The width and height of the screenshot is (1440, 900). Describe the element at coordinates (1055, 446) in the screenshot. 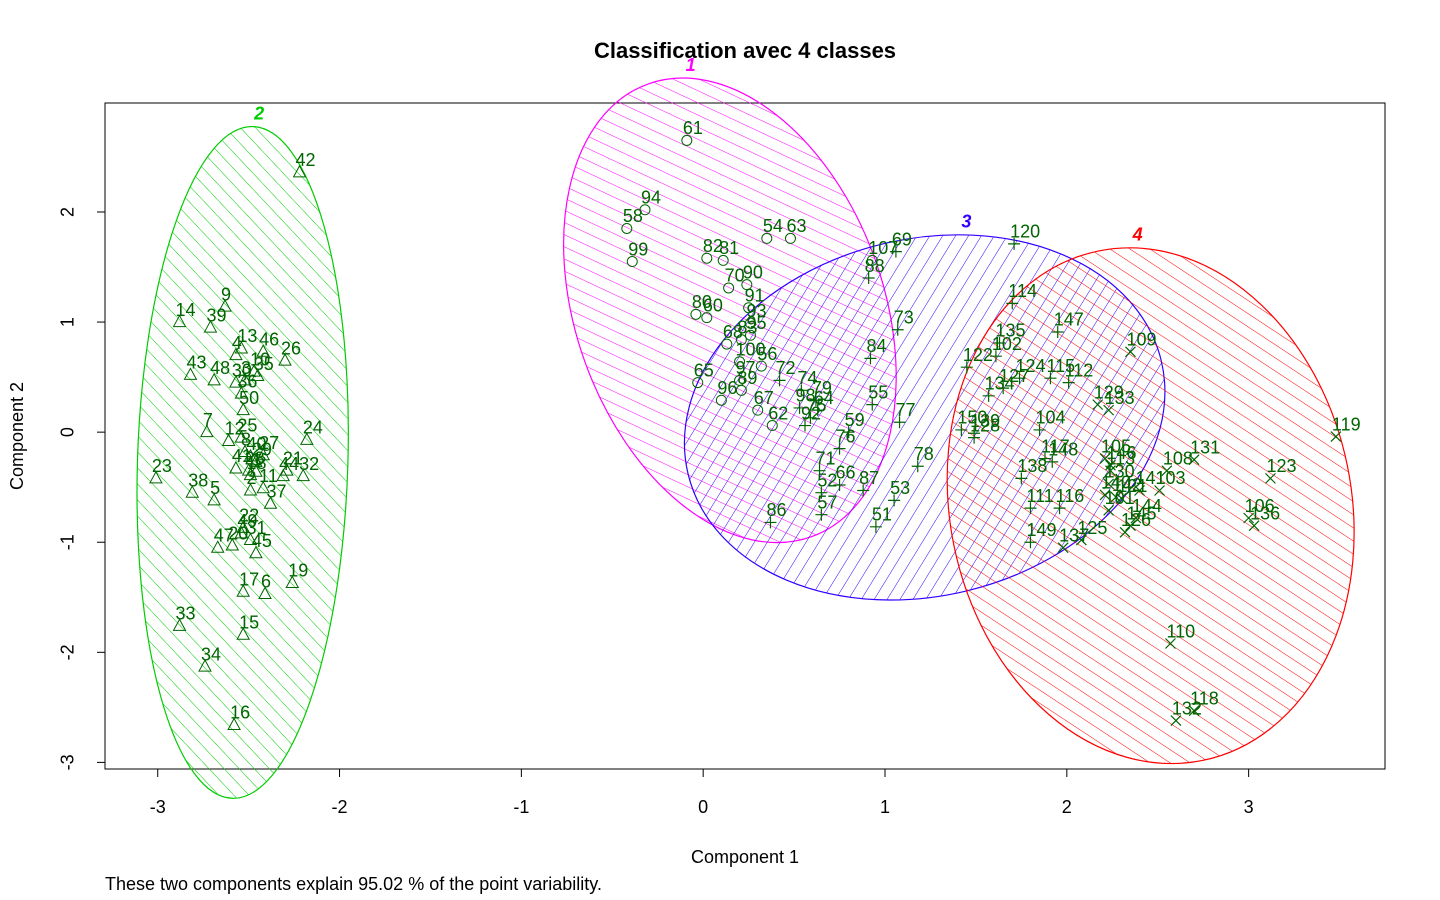

I see `point-label: 117` at that location.